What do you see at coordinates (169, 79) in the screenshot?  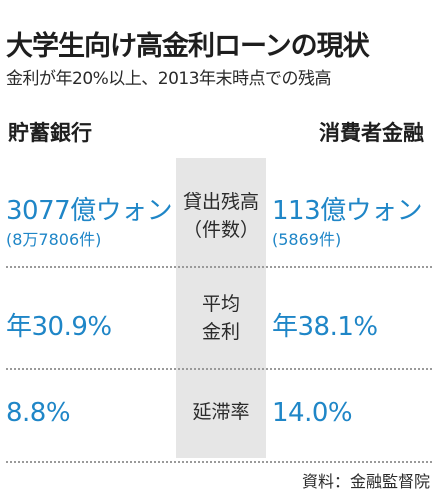 I see `page-subtitle: 金利が年20%以上、2013年末時点での残高` at bounding box center [169, 79].